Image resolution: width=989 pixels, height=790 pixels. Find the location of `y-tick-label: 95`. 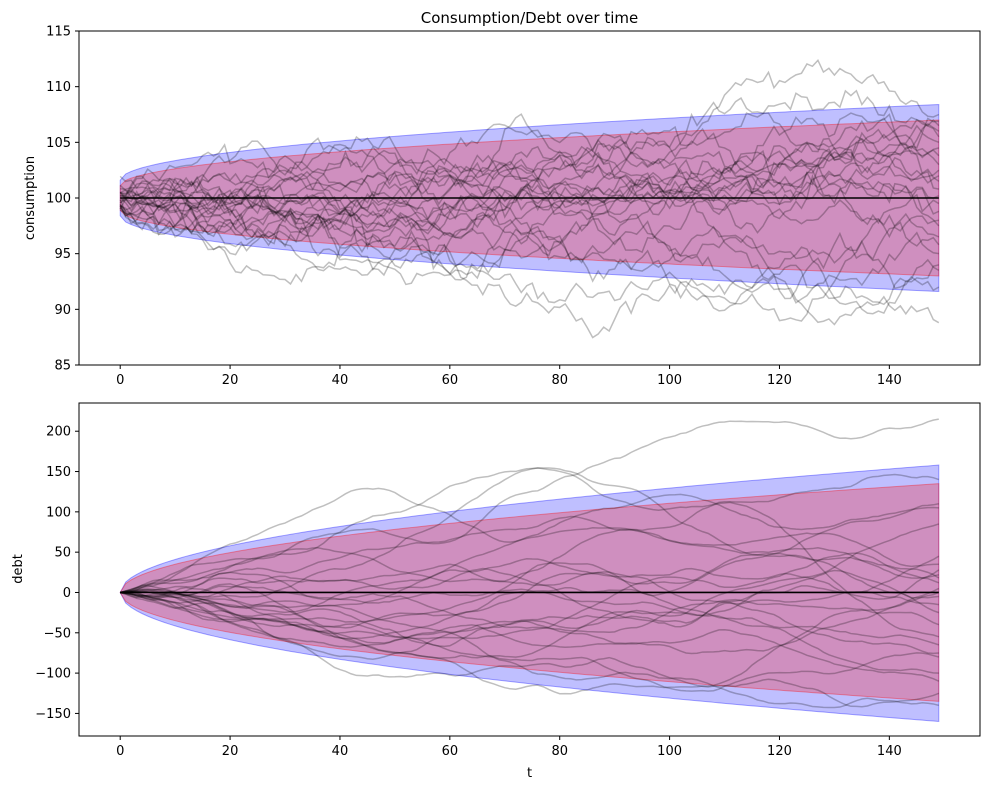

y-tick-label: 95 is located at coordinates (62, 254).